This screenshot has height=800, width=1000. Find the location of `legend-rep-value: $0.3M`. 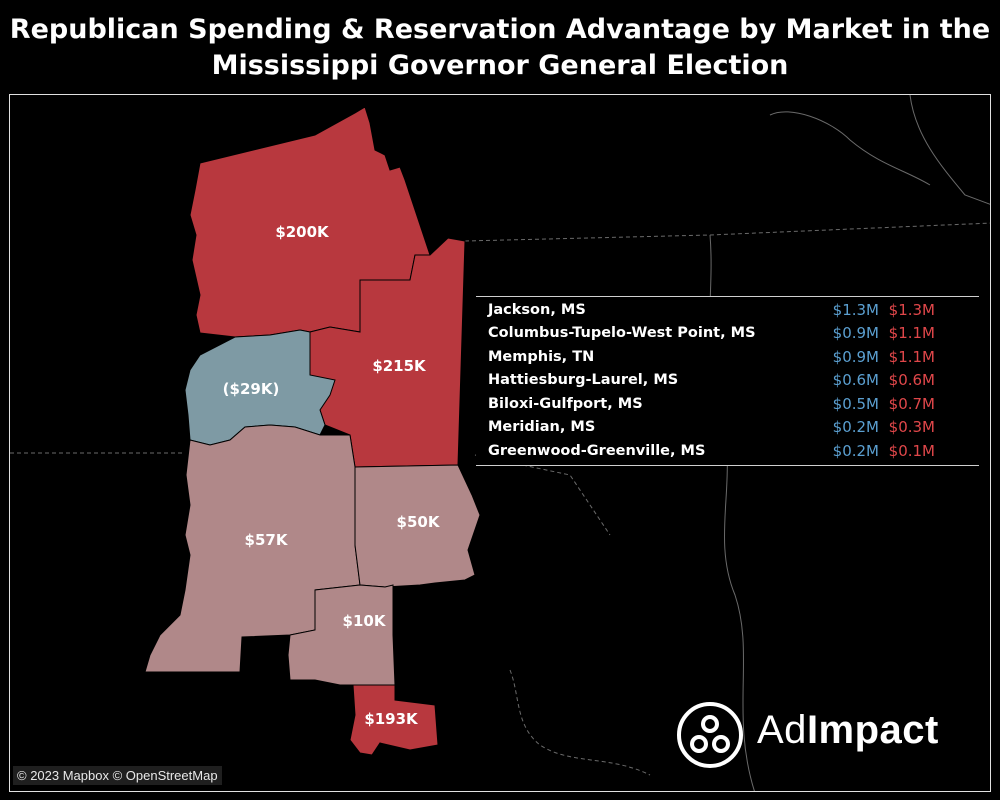

legend-rep-value: $0.3M is located at coordinates (911, 427).